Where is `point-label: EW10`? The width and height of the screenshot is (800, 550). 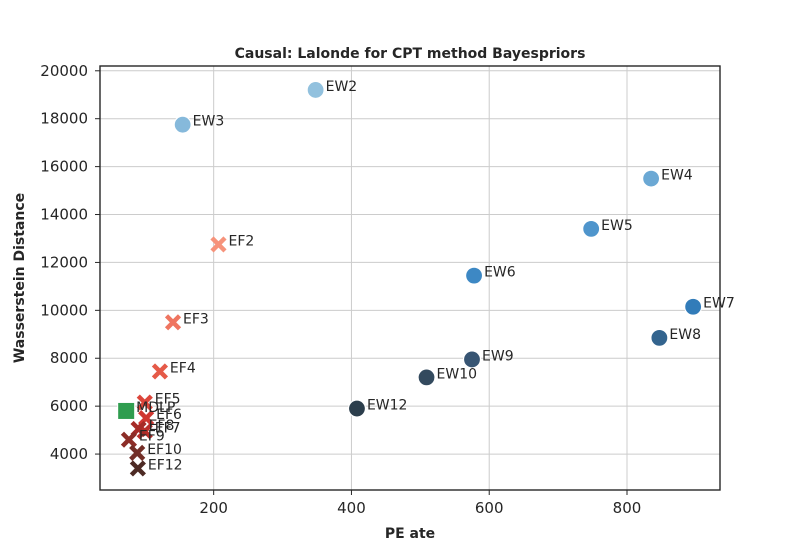
point-label: EW10 is located at coordinates (457, 374).